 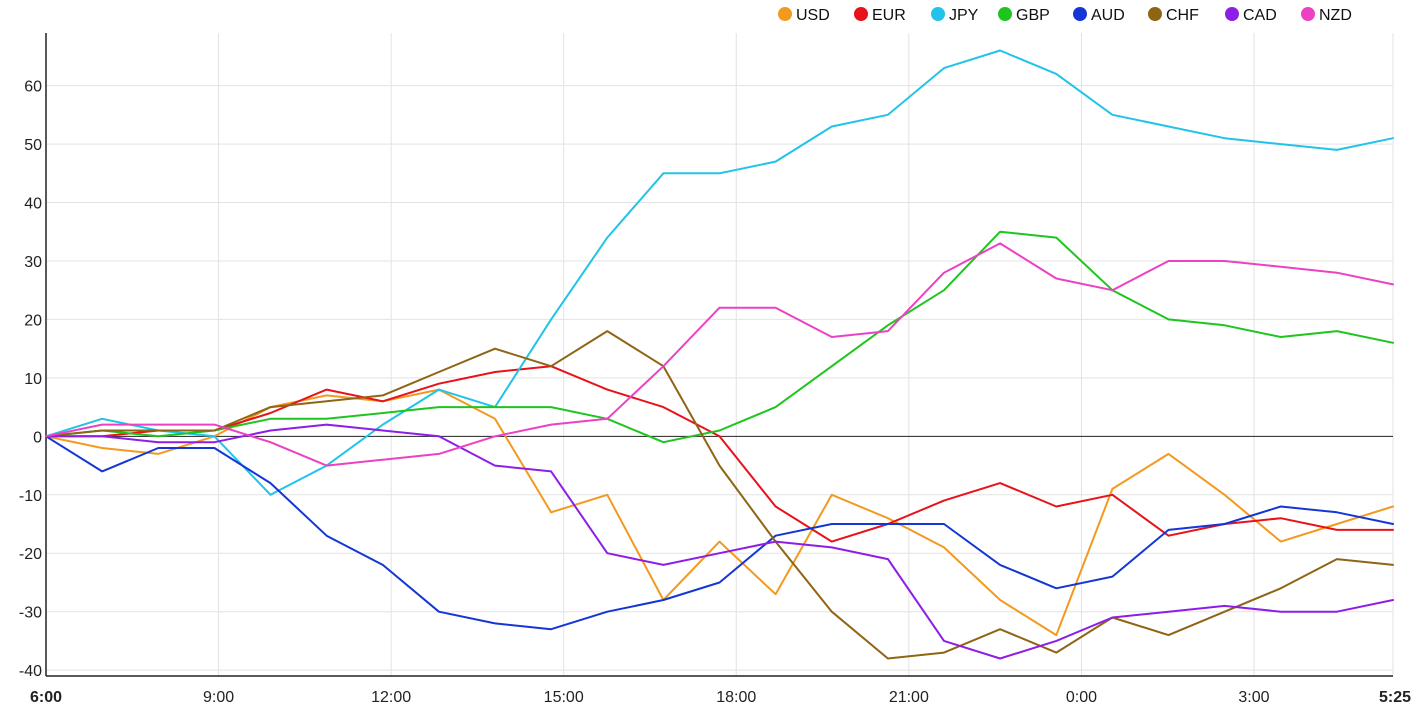 I want to click on y-tick-label: 50, so click(x=33, y=145).